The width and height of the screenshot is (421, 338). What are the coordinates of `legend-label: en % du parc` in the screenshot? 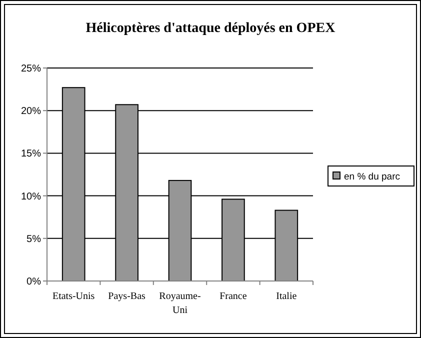 It's located at (372, 176).